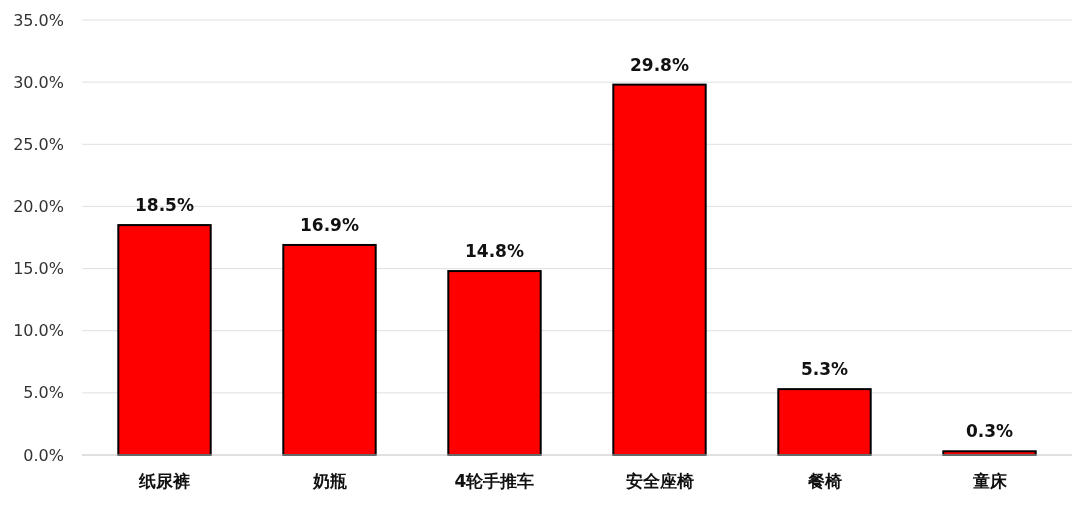 The height and width of the screenshot is (507, 1080). Describe the element at coordinates (329, 481) in the screenshot. I see `x-tick-label: 奶瓶` at that location.